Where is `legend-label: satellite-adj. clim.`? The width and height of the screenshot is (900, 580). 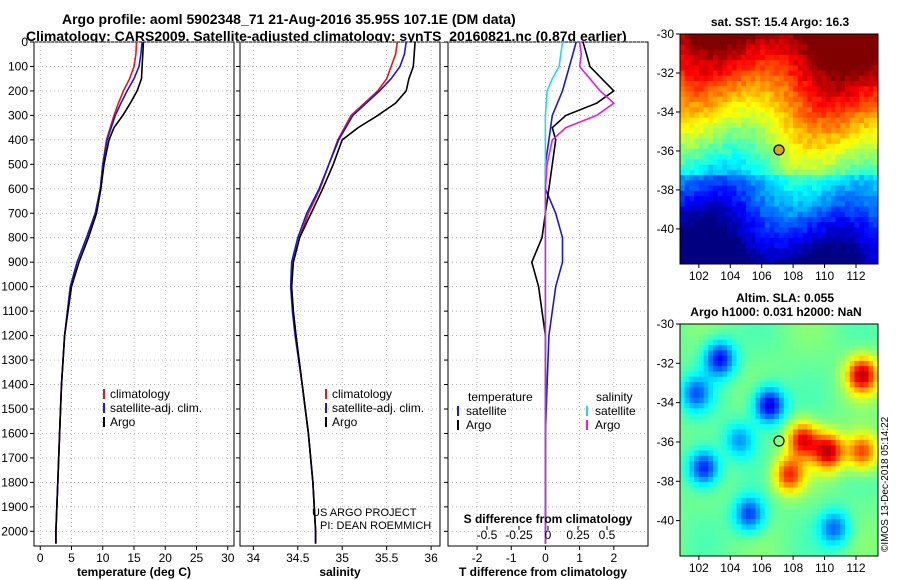 legend-label: satellite-adj. clim. is located at coordinates (378, 408).